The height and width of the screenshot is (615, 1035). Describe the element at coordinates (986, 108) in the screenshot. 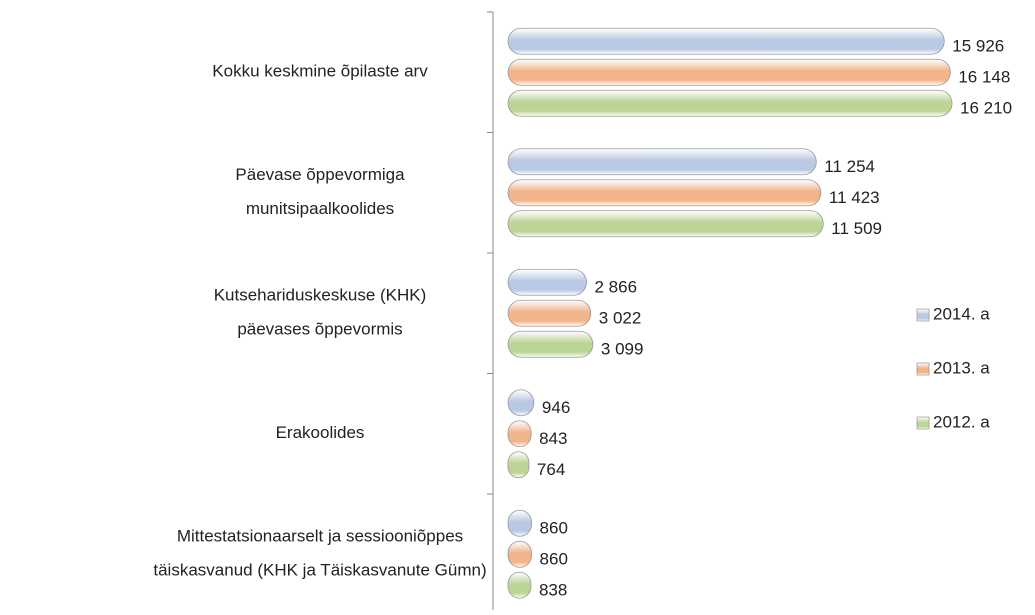

I see `value-label: 16 210` at that location.